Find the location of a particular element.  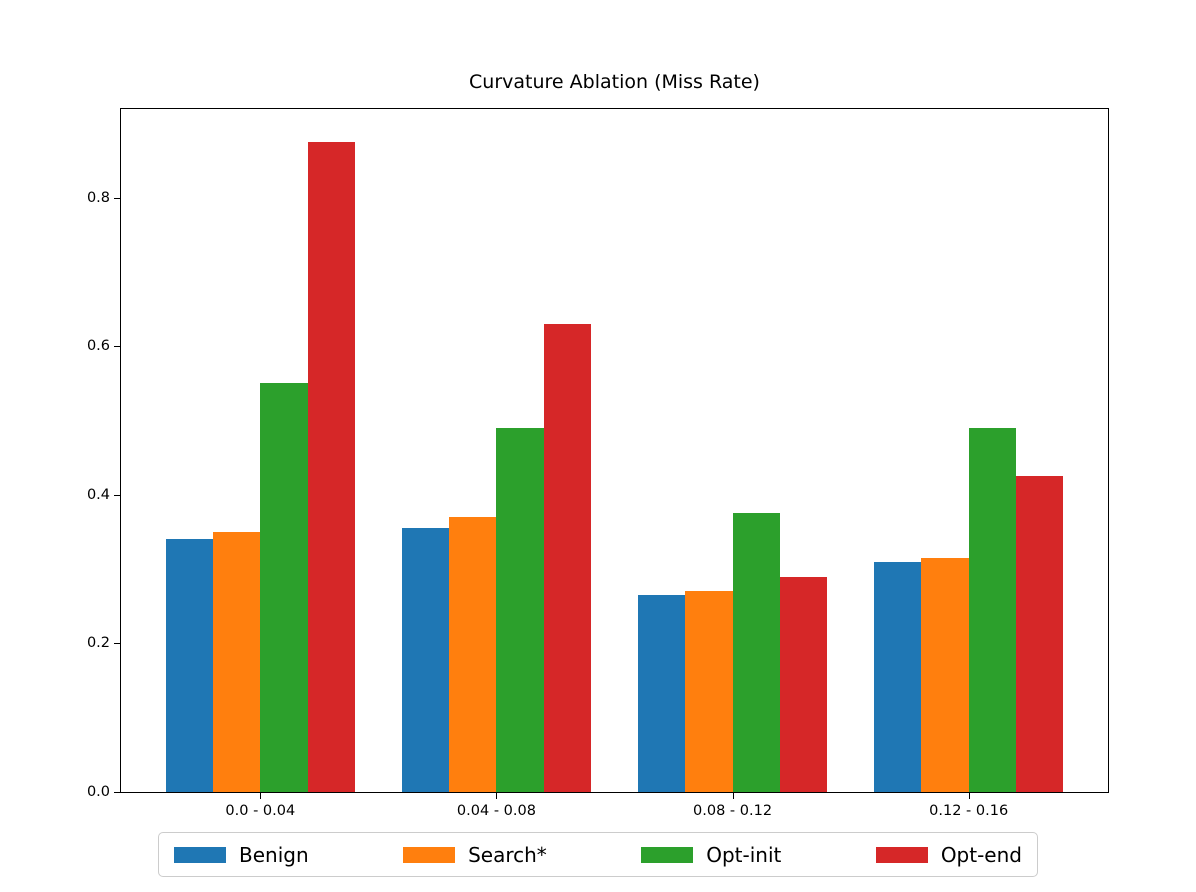

x-axis-tick-label: 0.0 - 0.04 is located at coordinates (260, 811).